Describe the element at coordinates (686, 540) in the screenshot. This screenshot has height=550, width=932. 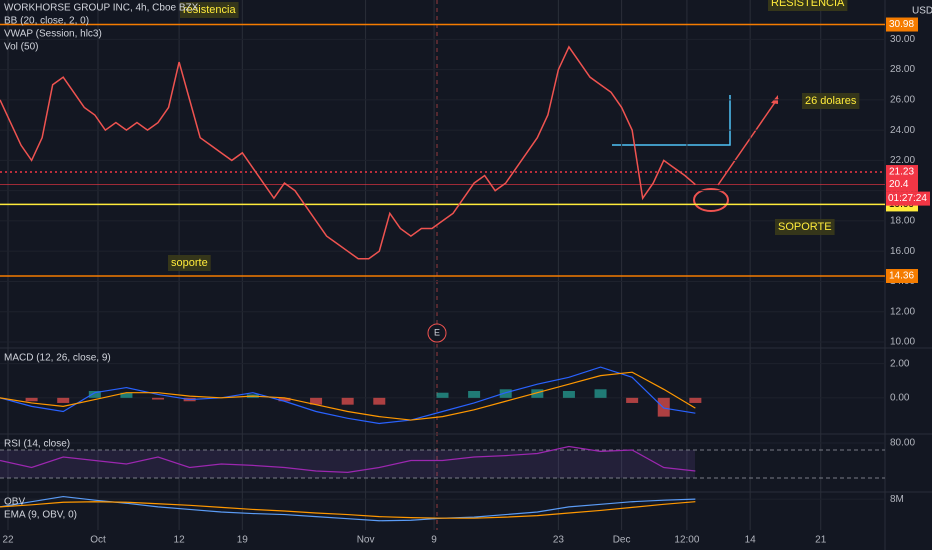
I see `x-tick-label: 12:00` at that location.